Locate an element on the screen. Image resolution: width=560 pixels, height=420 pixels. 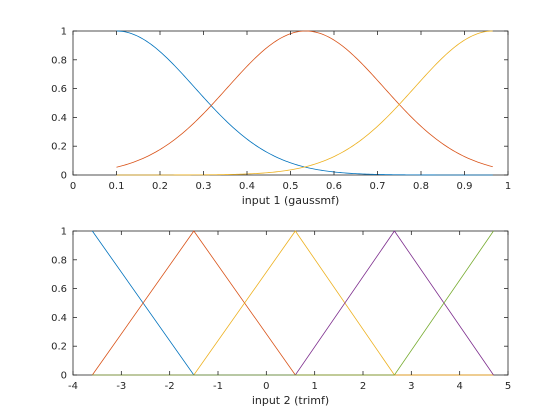
x-tick-label: 0.4 is located at coordinates (247, 186).